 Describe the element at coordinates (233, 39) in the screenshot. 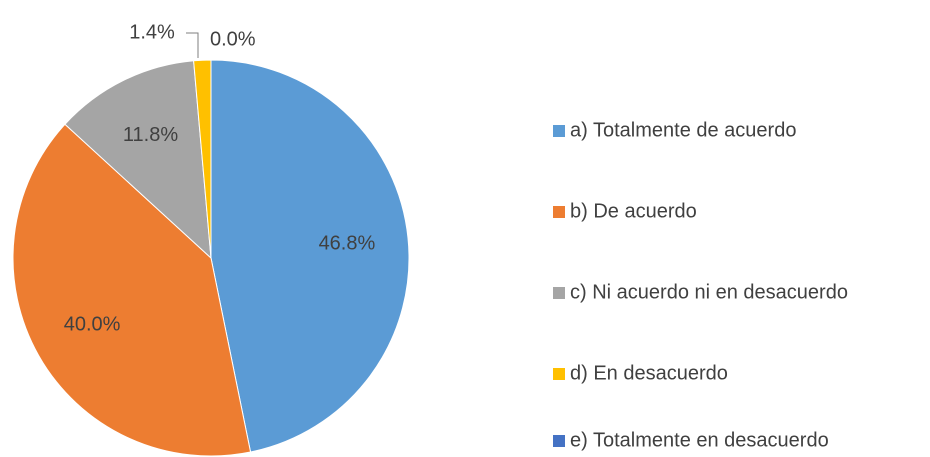

I see `data-label: 0.0%` at that location.